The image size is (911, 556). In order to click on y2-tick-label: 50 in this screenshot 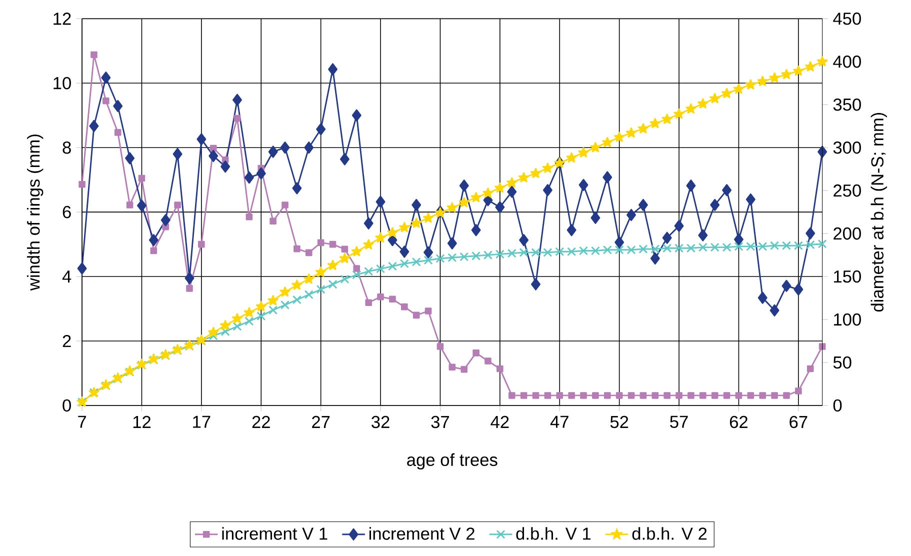, I will do `click(842, 362)`.